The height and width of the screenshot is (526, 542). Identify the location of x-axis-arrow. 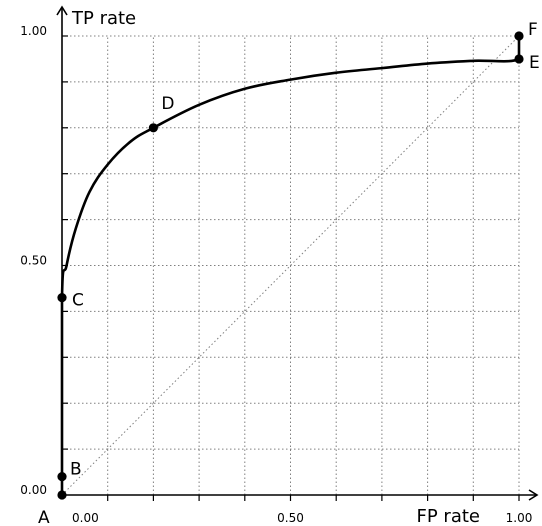
(533, 495).